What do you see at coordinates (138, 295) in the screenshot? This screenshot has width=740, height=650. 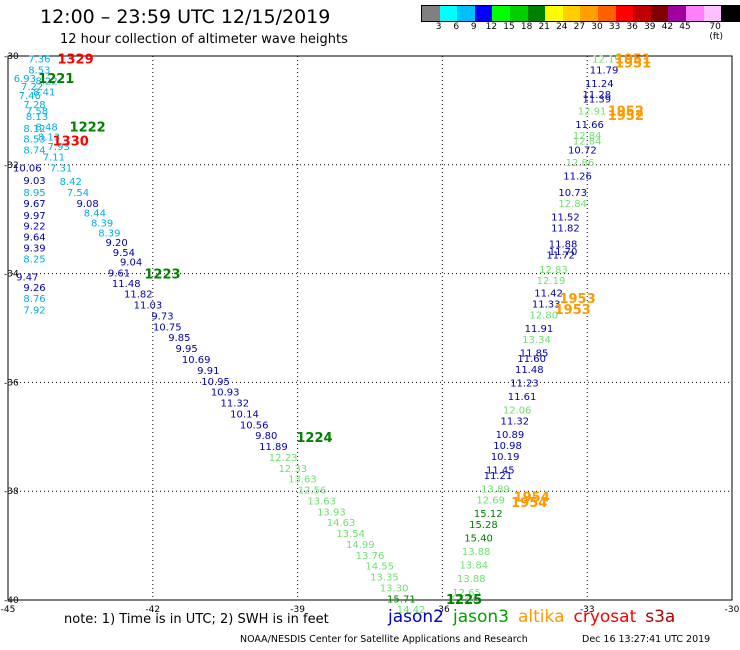 I see `wave-height-label: 11.82` at bounding box center [138, 295].